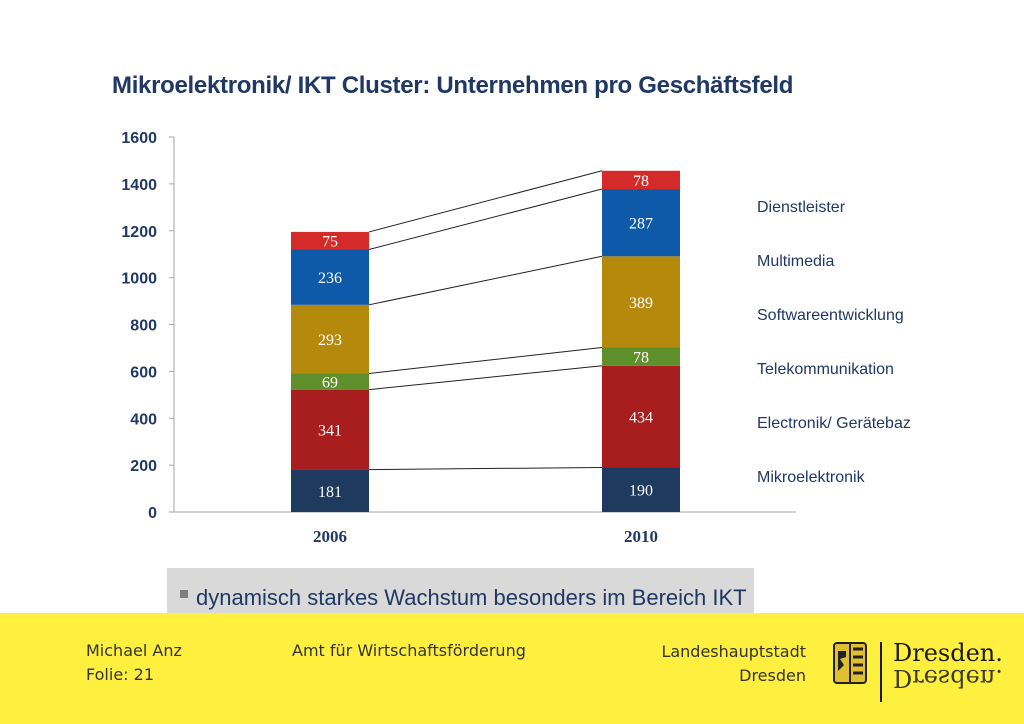  I want to click on y-tick-label: 1400, so click(139, 185).